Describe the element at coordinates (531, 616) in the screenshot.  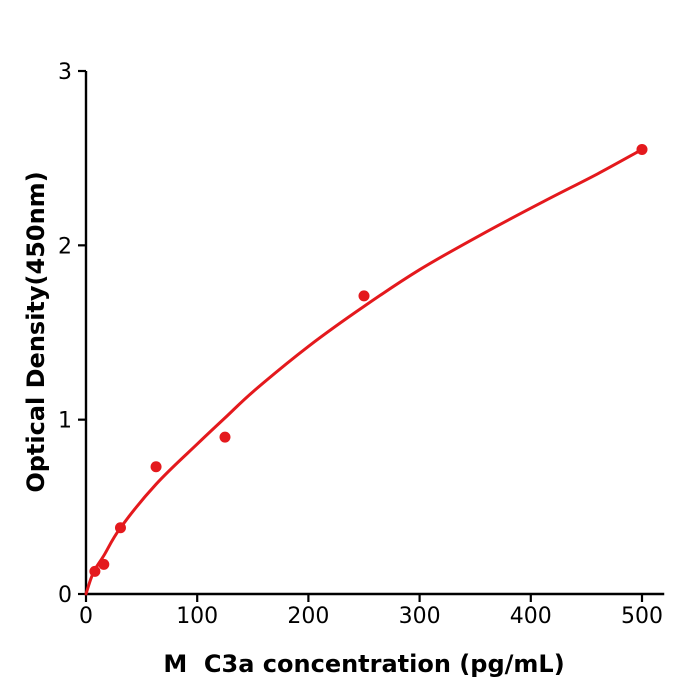
I see `x-tick-label: 400` at that location.